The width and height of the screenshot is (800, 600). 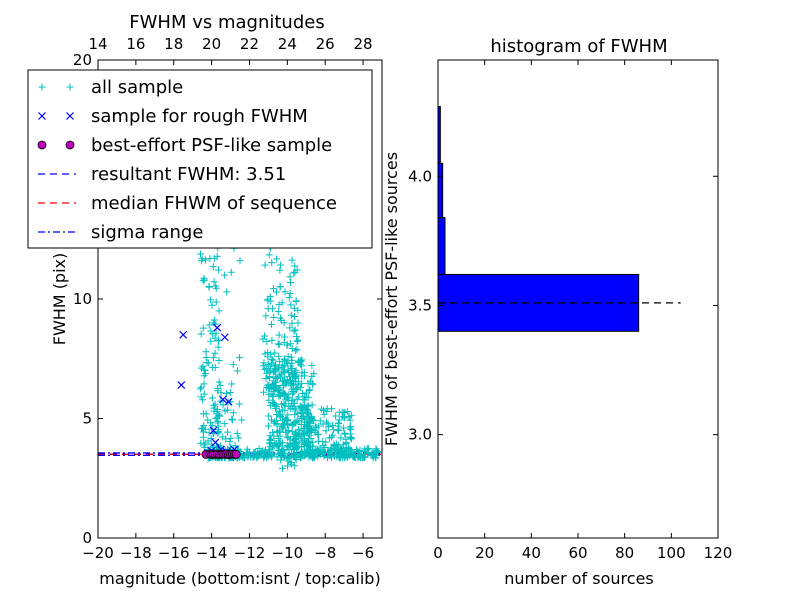 I want to click on top-x-tick-label: 26, so click(x=325, y=44).